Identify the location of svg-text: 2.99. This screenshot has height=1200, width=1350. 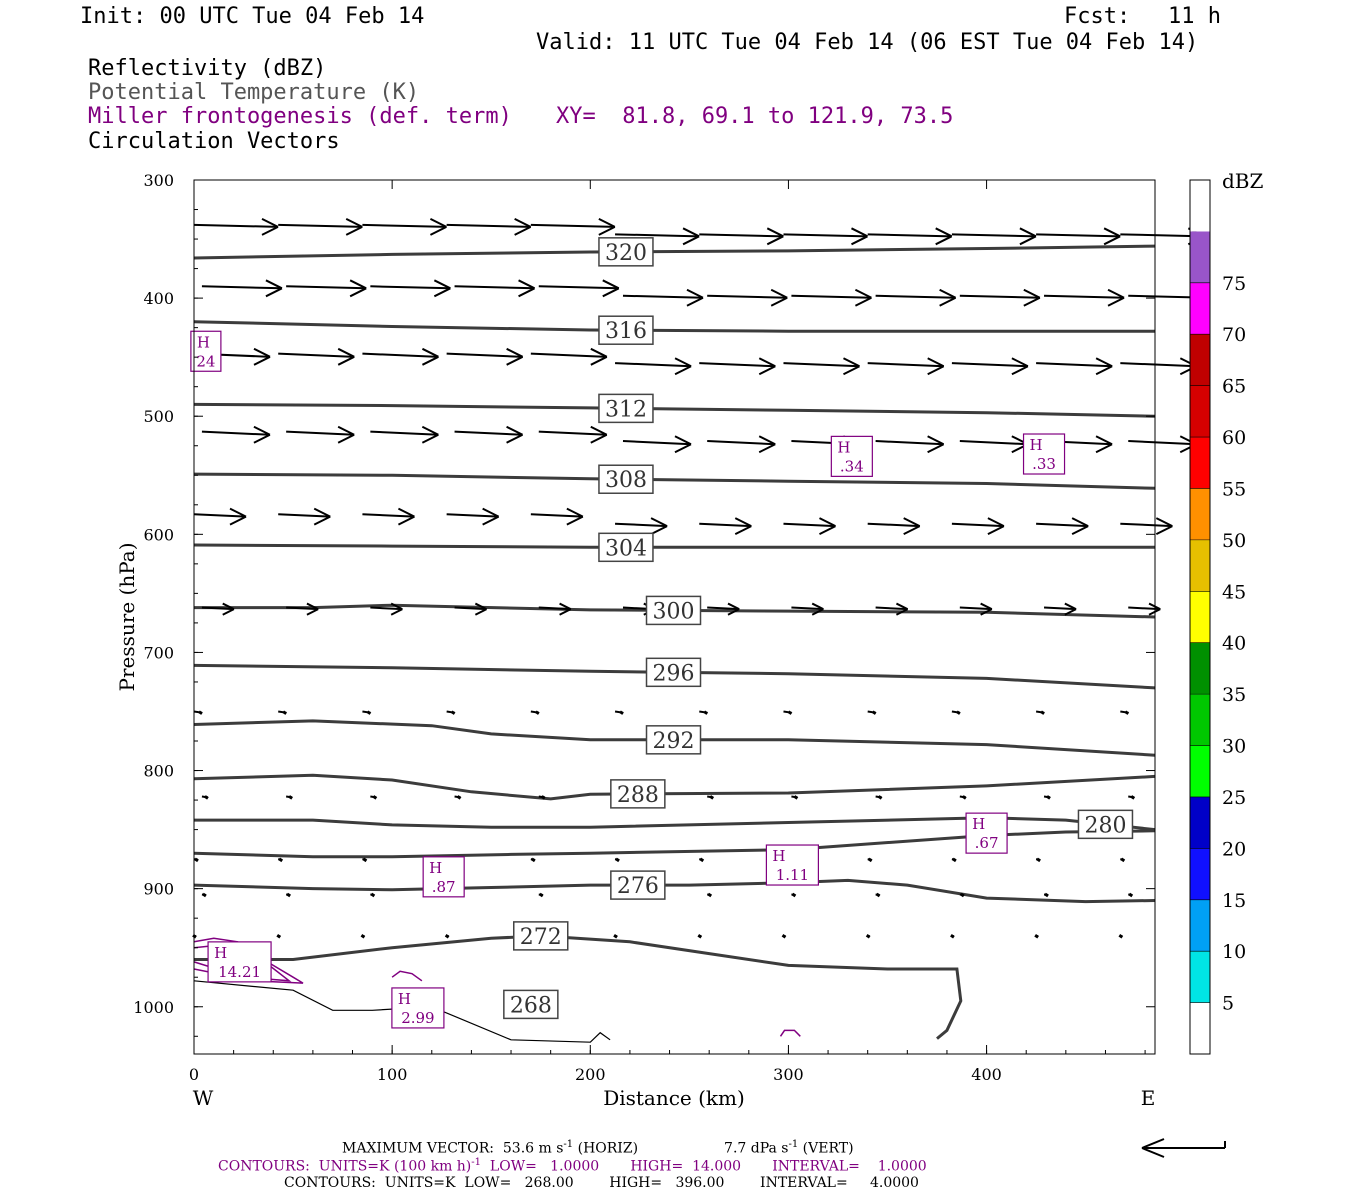
(417, 1018).